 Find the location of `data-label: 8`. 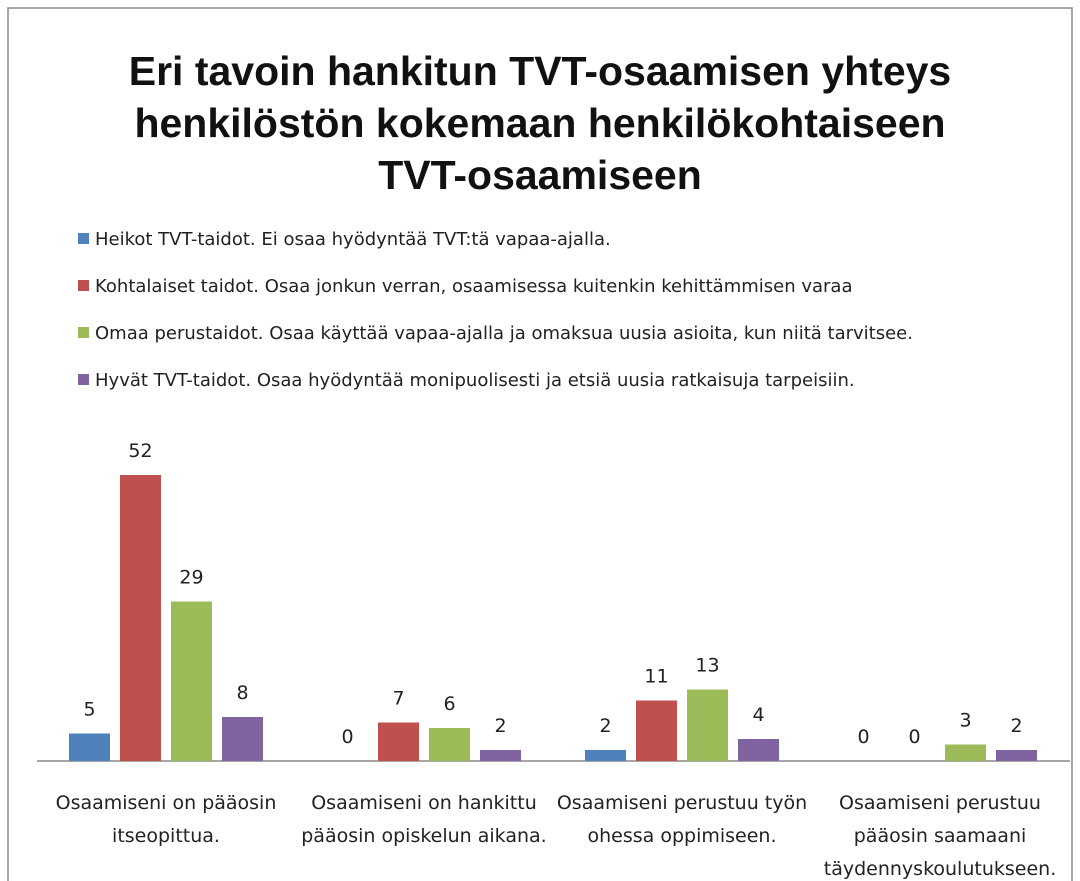

data-label: 8 is located at coordinates (242, 693).